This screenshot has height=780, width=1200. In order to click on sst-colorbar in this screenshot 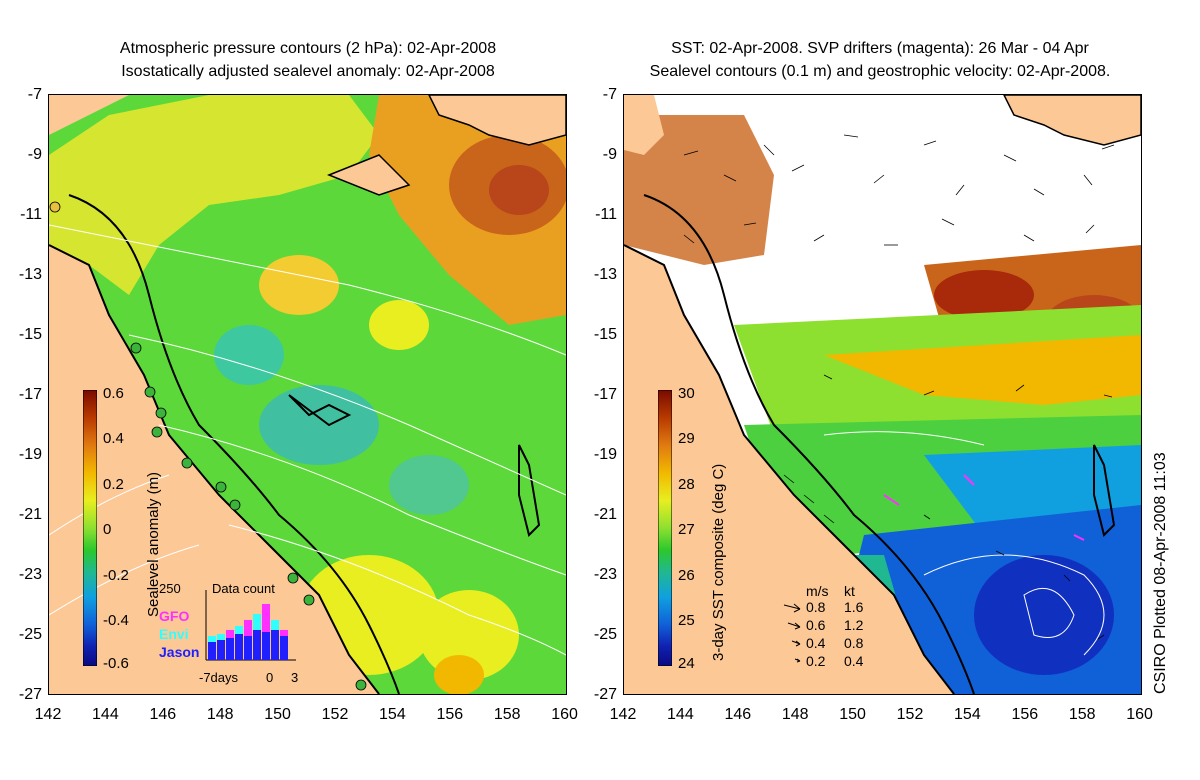, I will do `click(665, 528)`.